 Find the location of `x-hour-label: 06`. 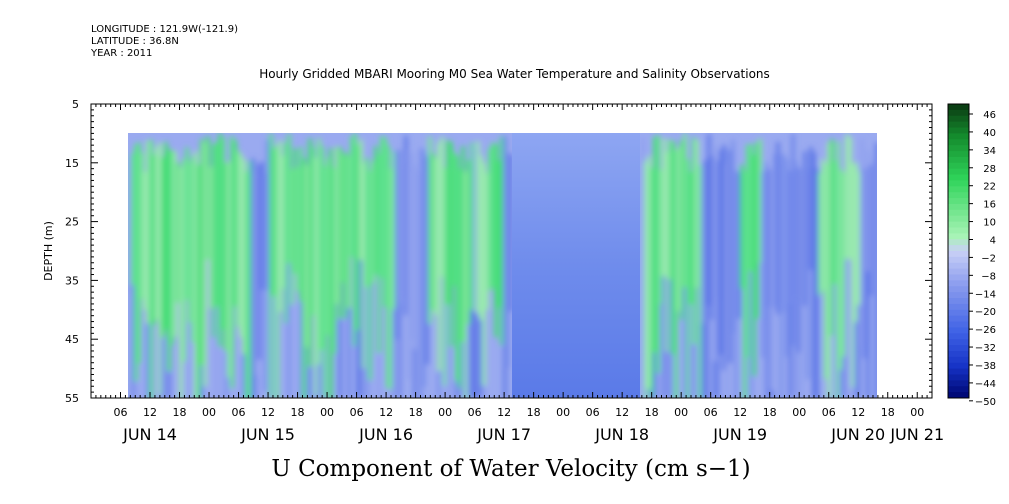

x-hour-label: 06 is located at coordinates (239, 412).